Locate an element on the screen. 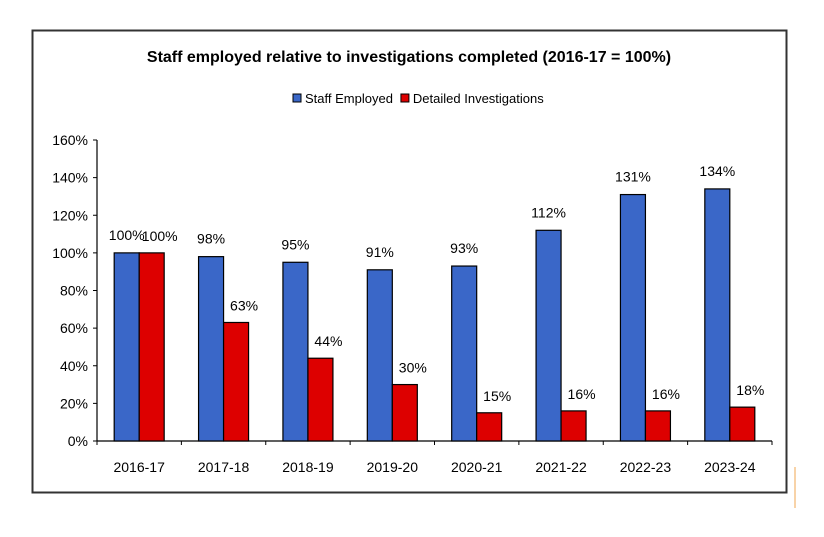 The image size is (824, 537). y-axis: 0% 20% 40% 60% 80% 100% 120% 140% 160% is located at coordinates (75, 290).